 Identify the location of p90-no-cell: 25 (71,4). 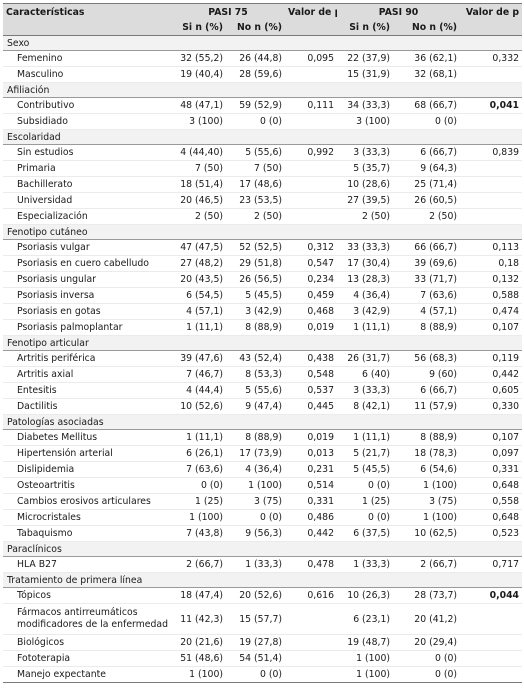
(427, 184).